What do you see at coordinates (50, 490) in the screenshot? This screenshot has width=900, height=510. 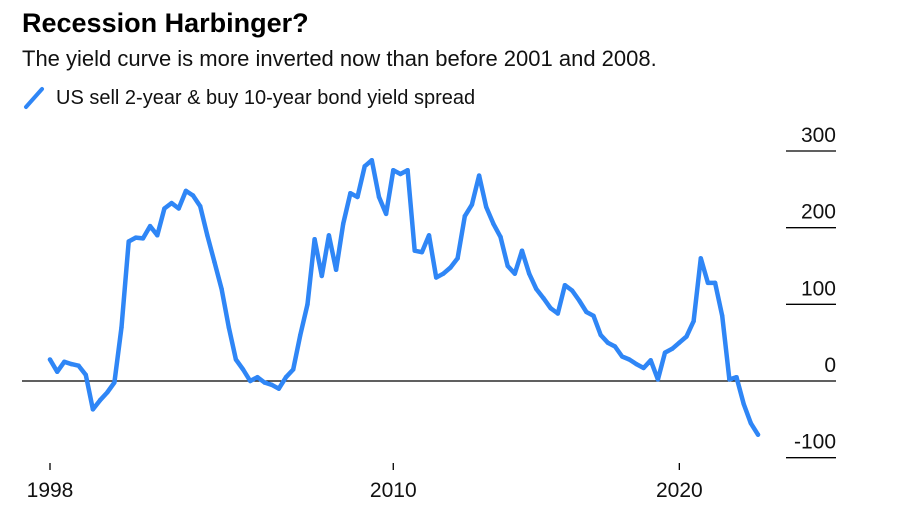 I see `x-tick-label: 1998` at bounding box center [50, 490].